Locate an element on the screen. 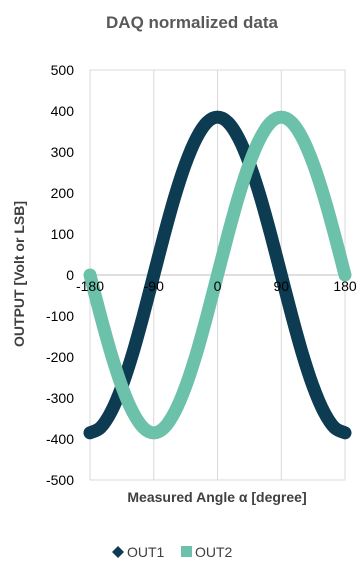  chart-title: DAQ normalized data is located at coordinates (192, 22).